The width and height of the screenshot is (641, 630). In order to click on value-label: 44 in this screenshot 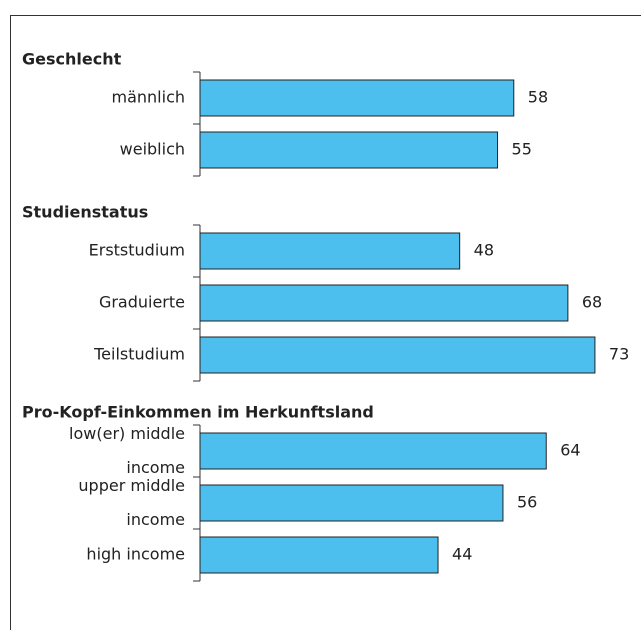, I will do `click(462, 554)`.